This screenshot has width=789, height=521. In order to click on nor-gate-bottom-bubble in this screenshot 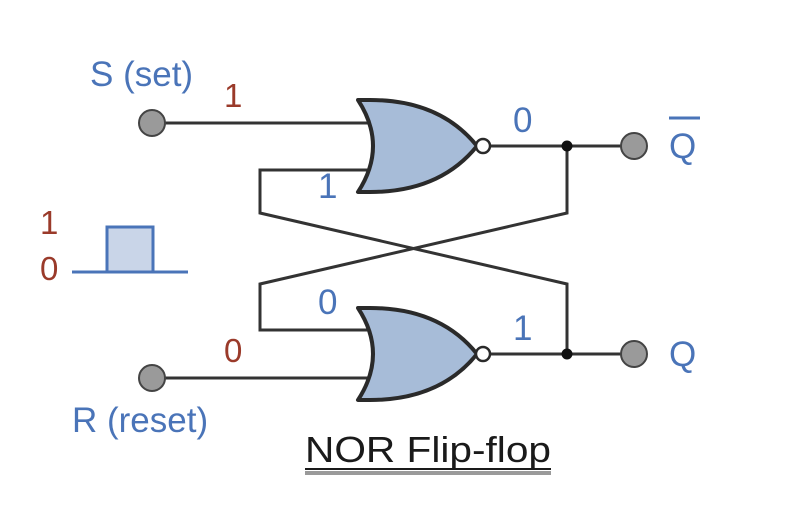, I will do `click(483, 354)`.